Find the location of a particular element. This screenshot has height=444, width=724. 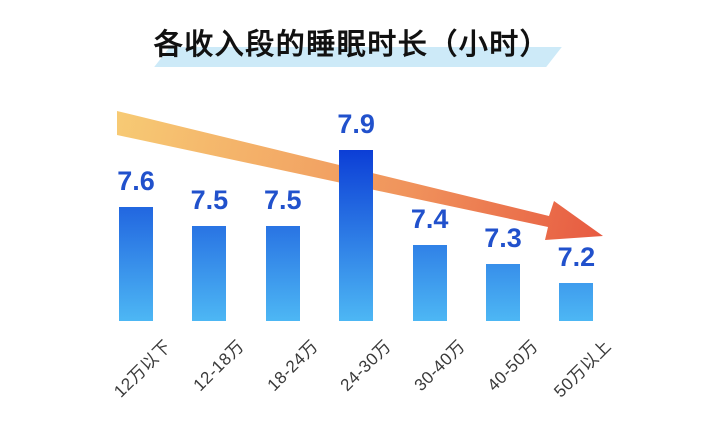

bar-value-label: 7.6 is located at coordinates (136, 181).